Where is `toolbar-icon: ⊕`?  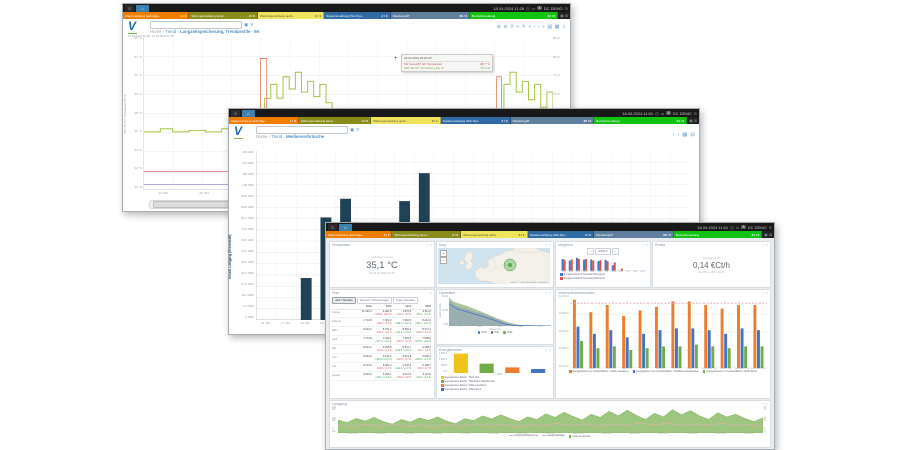 toolbar-icon: ⊕ is located at coordinates (498, 27).